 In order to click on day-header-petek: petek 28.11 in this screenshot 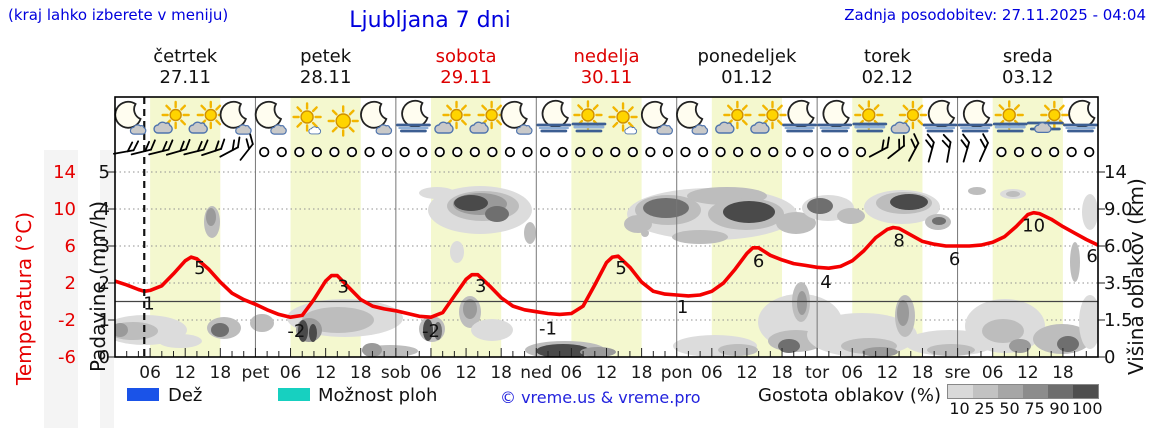, I will do `click(326, 67)`.